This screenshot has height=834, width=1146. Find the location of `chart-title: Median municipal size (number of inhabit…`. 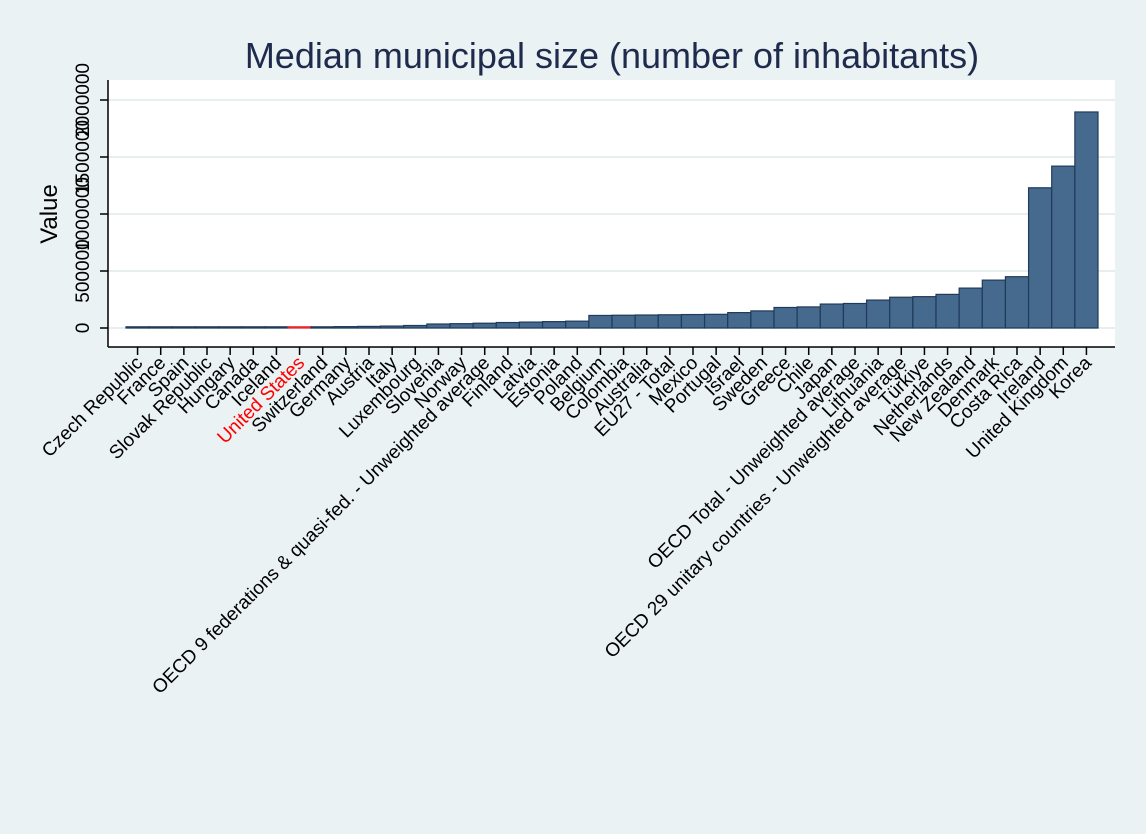

chart-title: Median municipal size (number of inhabit… is located at coordinates (612, 55).